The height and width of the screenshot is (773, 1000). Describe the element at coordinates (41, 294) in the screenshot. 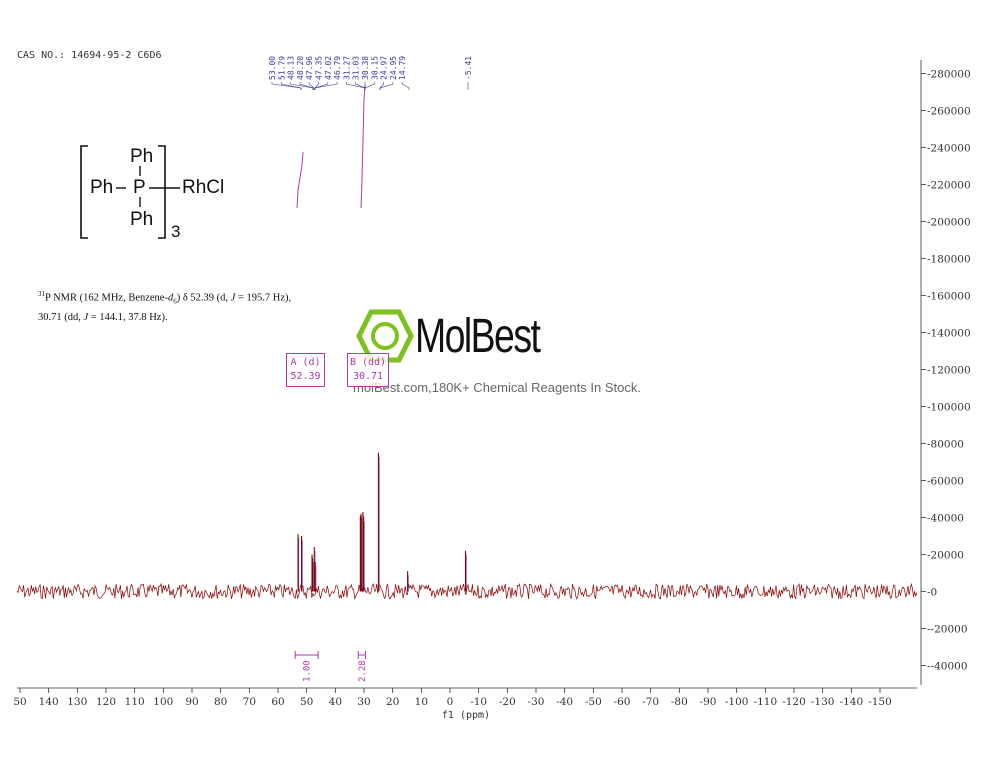

I see `nucleus-superscript: 31` at that location.